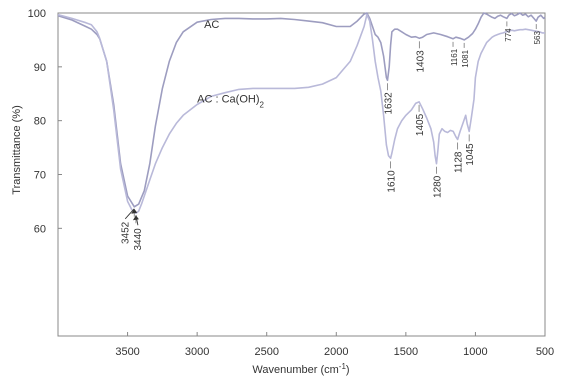  Describe the element at coordinates (537, 38) in the screenshot. I see `peak-label: 563` at that location.